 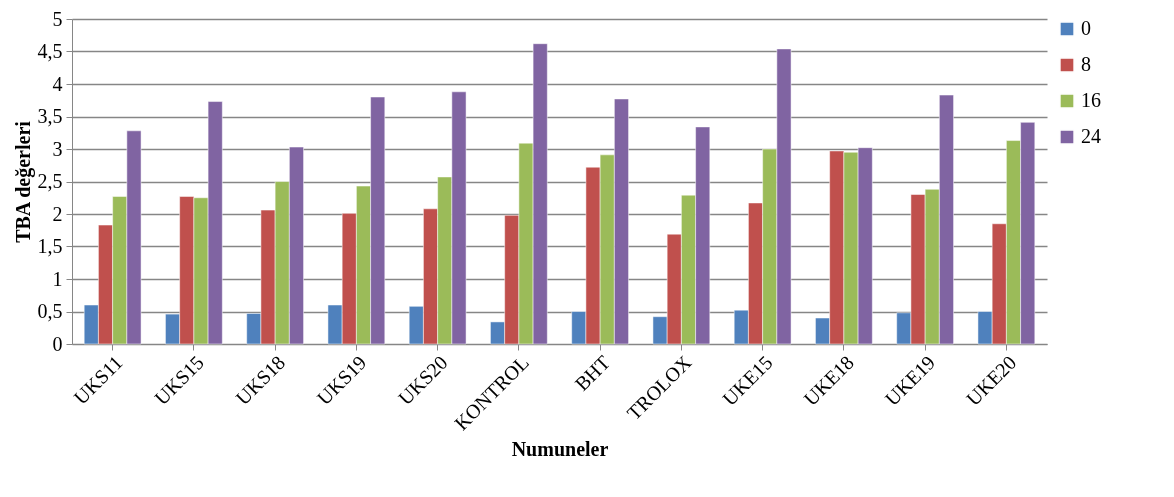 What do you see at coordinates (57, 83) in the screenshot?
I see `y-tick-label: 4` at bounding box center [57, 83].